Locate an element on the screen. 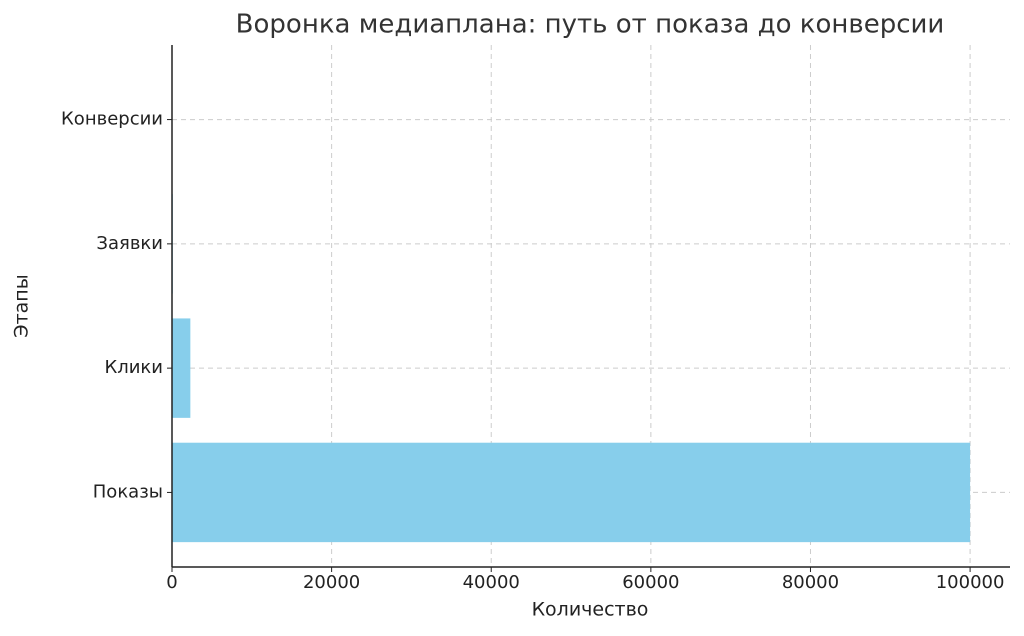 Image resolution: width=1024 pixels, height=636 pixels. y-tick-label: Показы is located at coordinates (128, 491).